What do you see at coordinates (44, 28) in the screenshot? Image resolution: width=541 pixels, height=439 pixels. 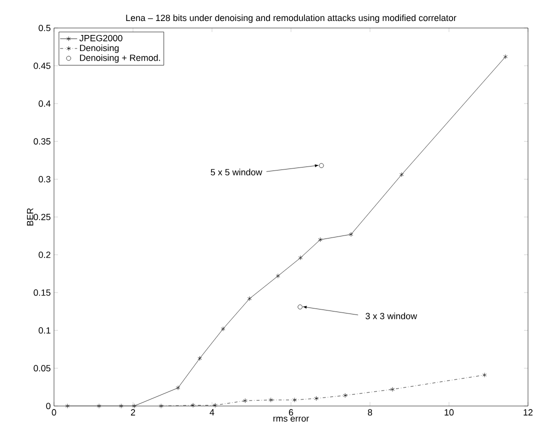 I see `y-tick-label: 0.5` at bounding box center [44, 28].